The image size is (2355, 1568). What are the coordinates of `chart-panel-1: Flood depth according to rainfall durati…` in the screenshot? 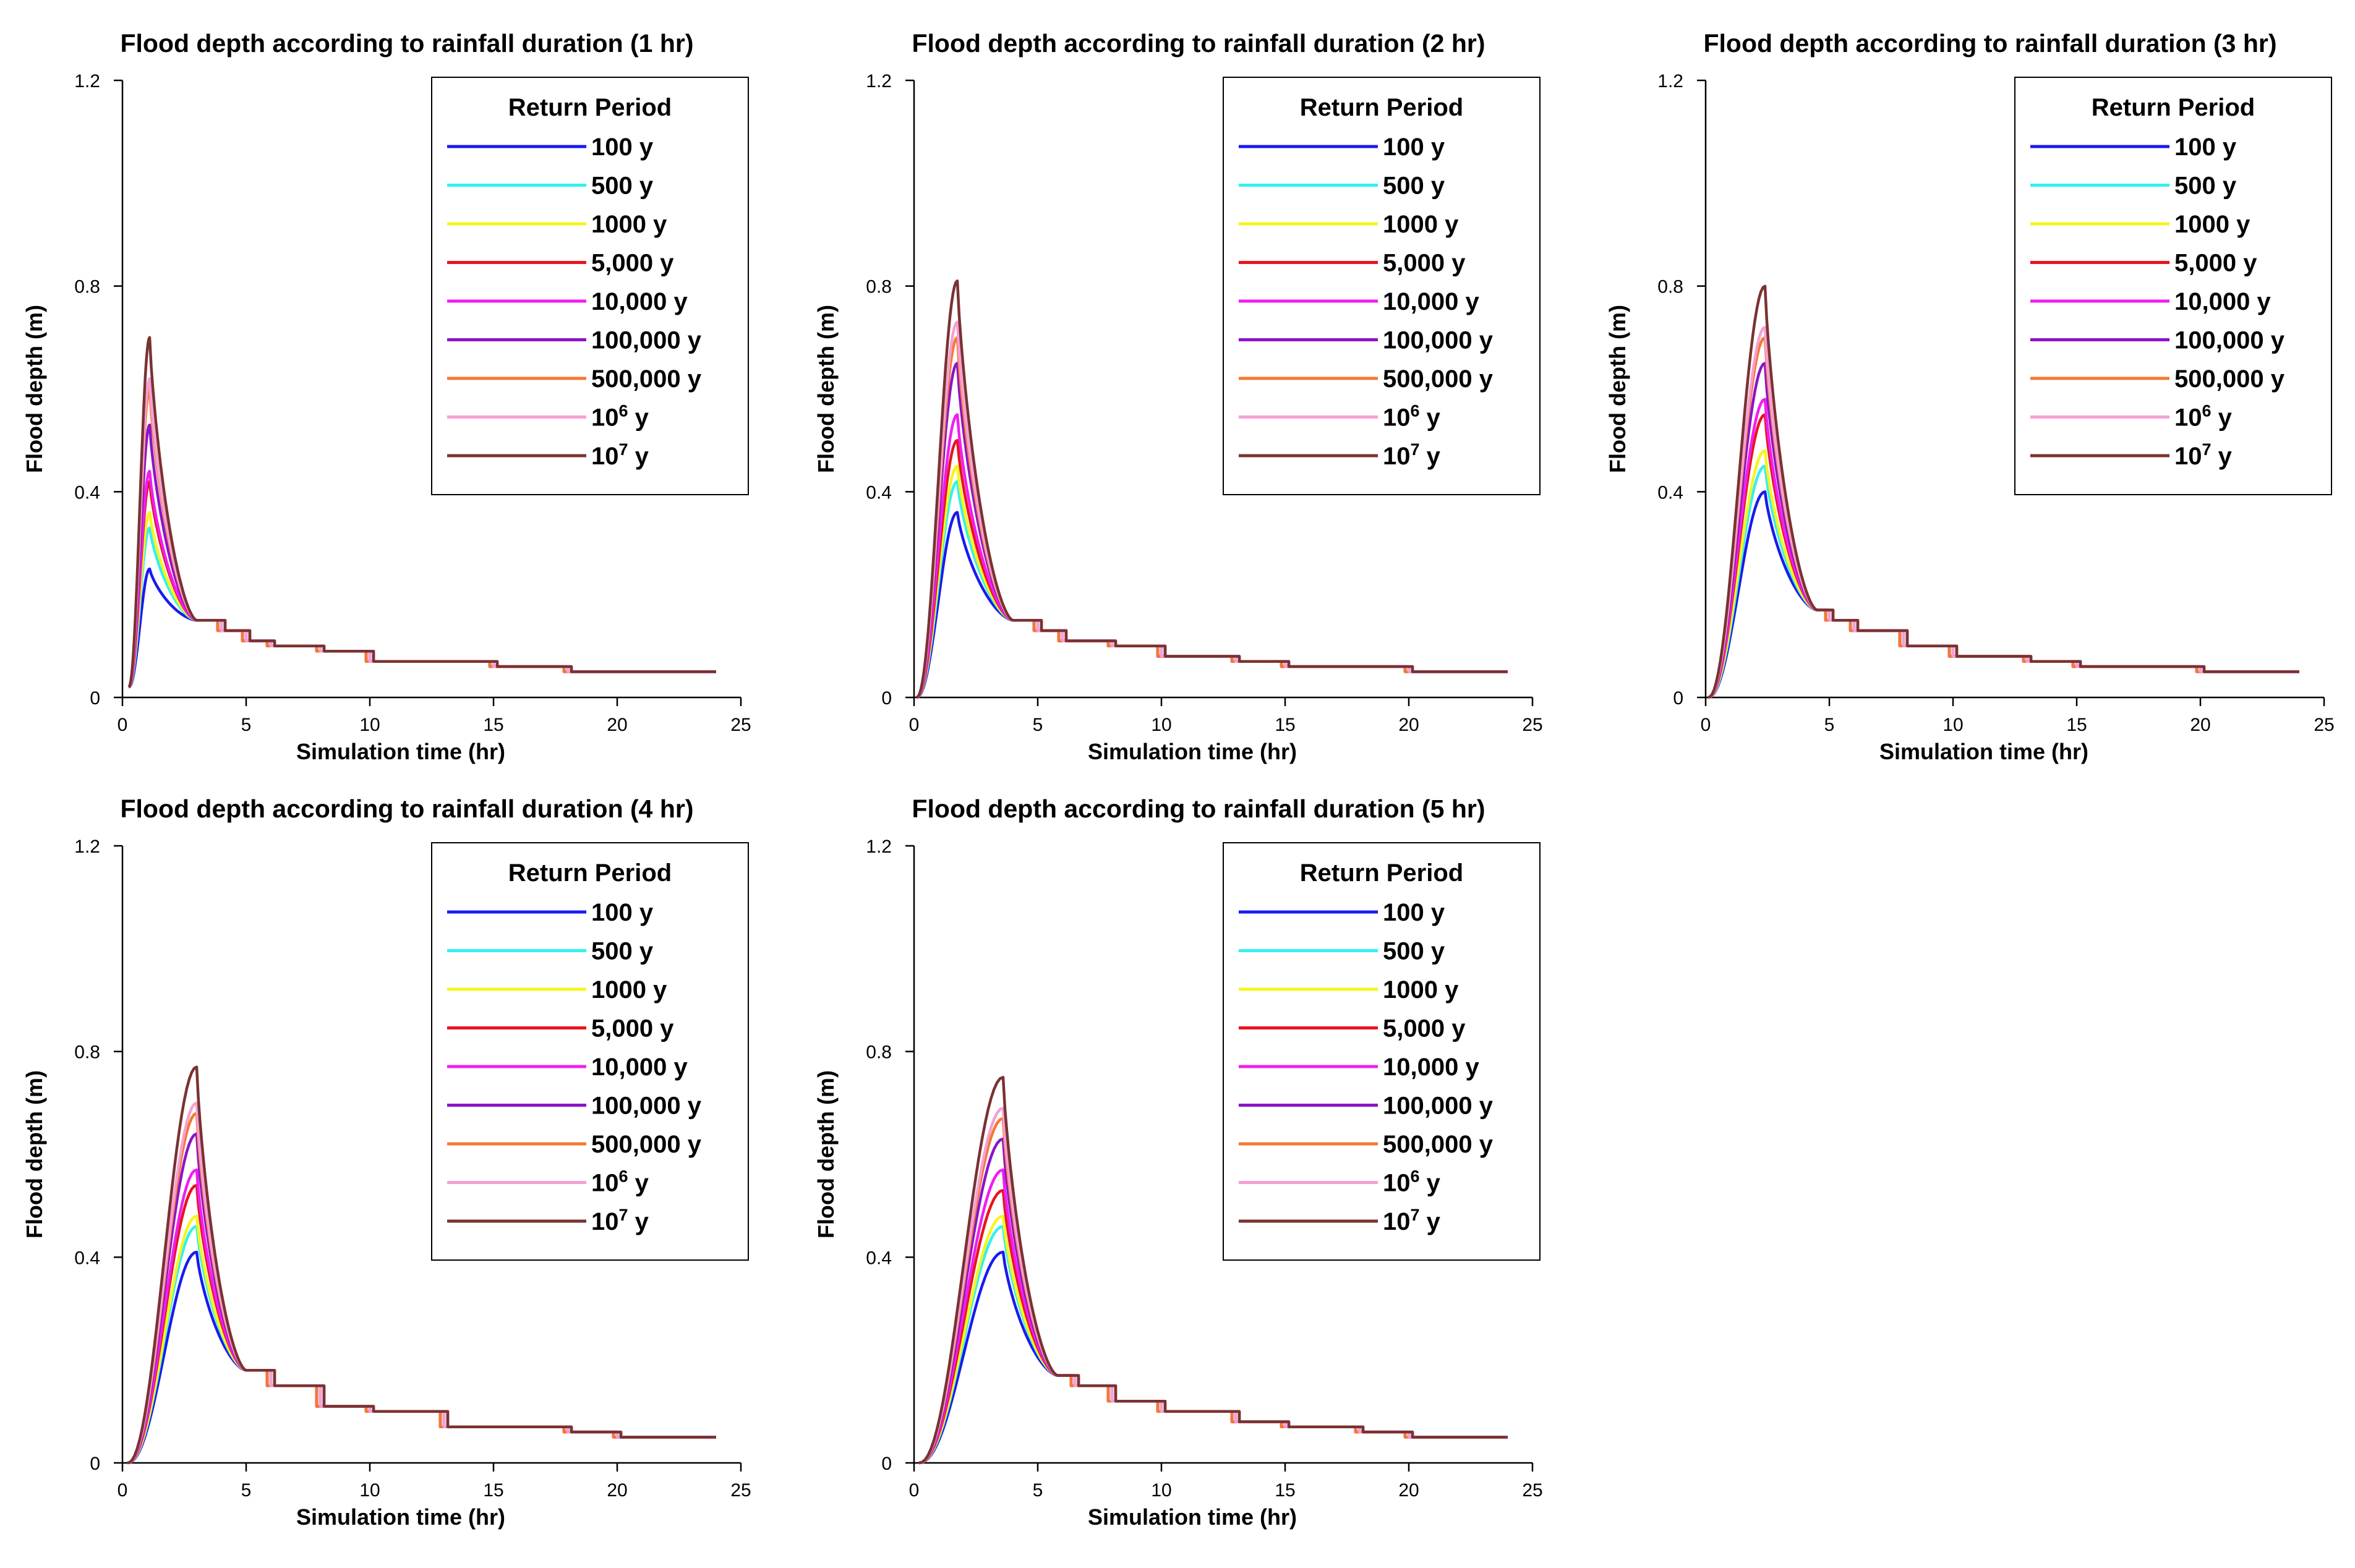 It's located at (386, 396).